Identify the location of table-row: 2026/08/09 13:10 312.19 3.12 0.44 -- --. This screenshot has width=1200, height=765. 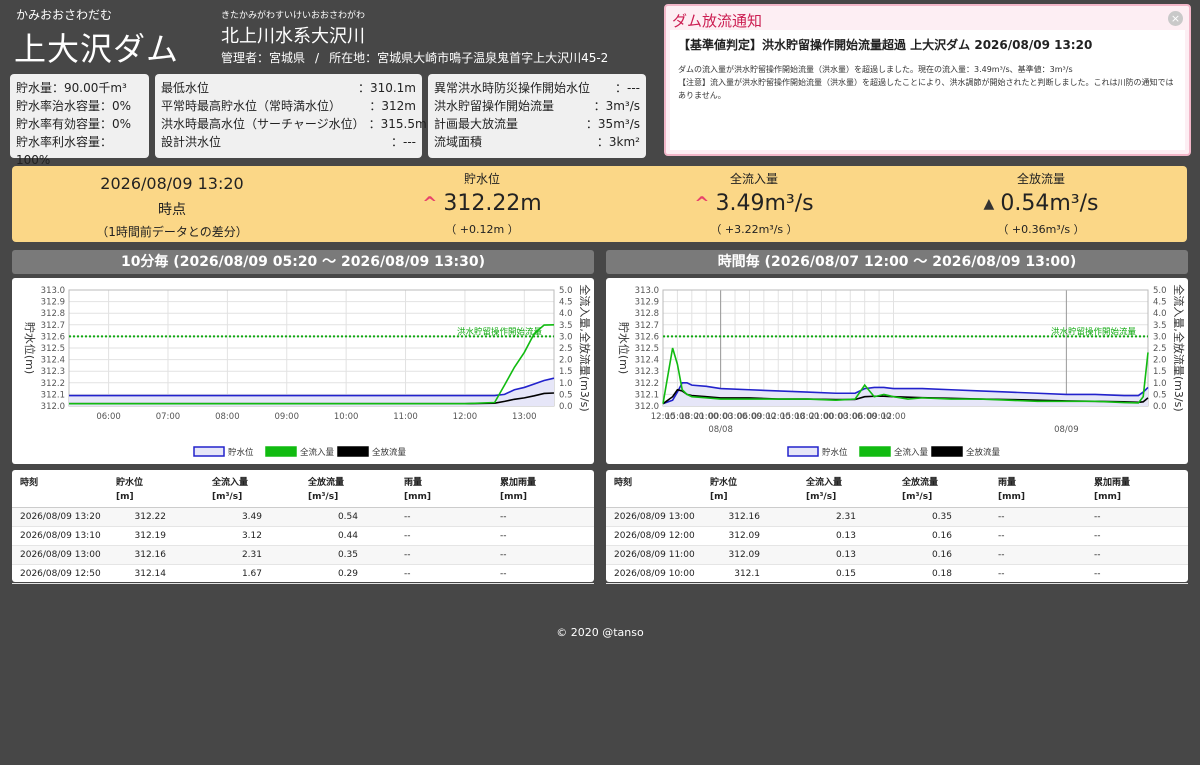
(303, 536).